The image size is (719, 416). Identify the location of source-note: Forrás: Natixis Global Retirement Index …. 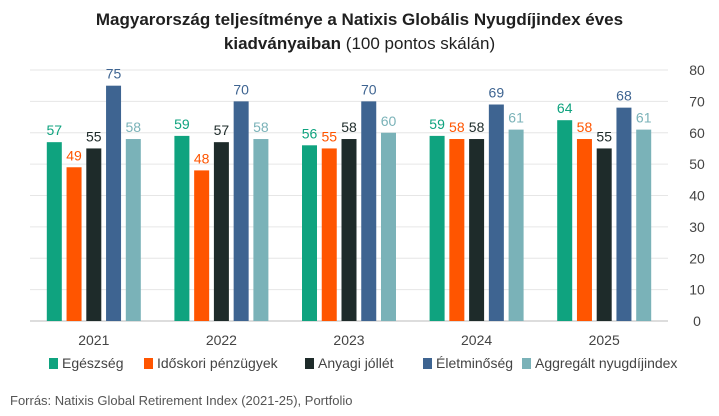
(181, 400).